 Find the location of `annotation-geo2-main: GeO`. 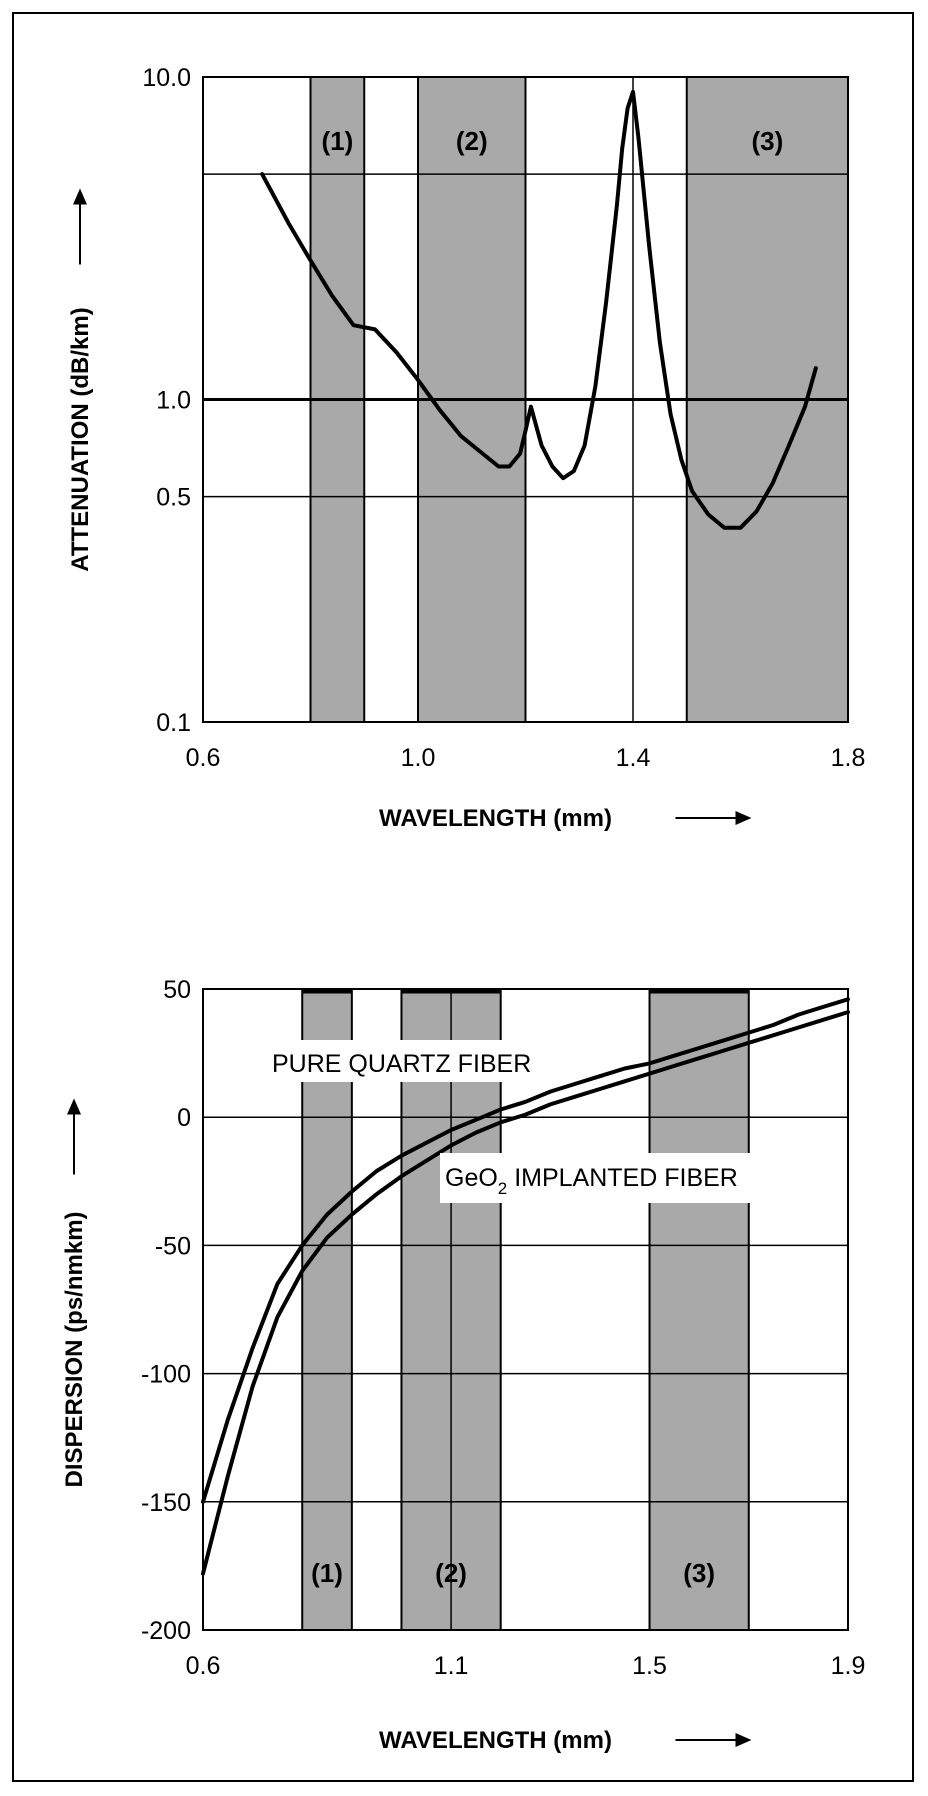

annotation-geo2-main: GeO is located at coordinates (471, 1178).